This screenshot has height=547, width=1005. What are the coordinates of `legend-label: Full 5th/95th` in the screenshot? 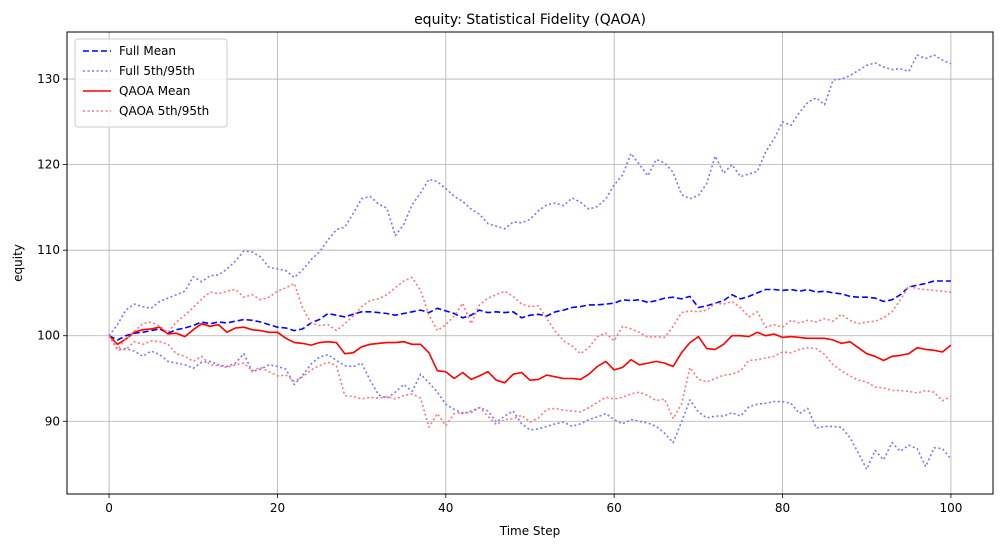 It's located at (157, 71).